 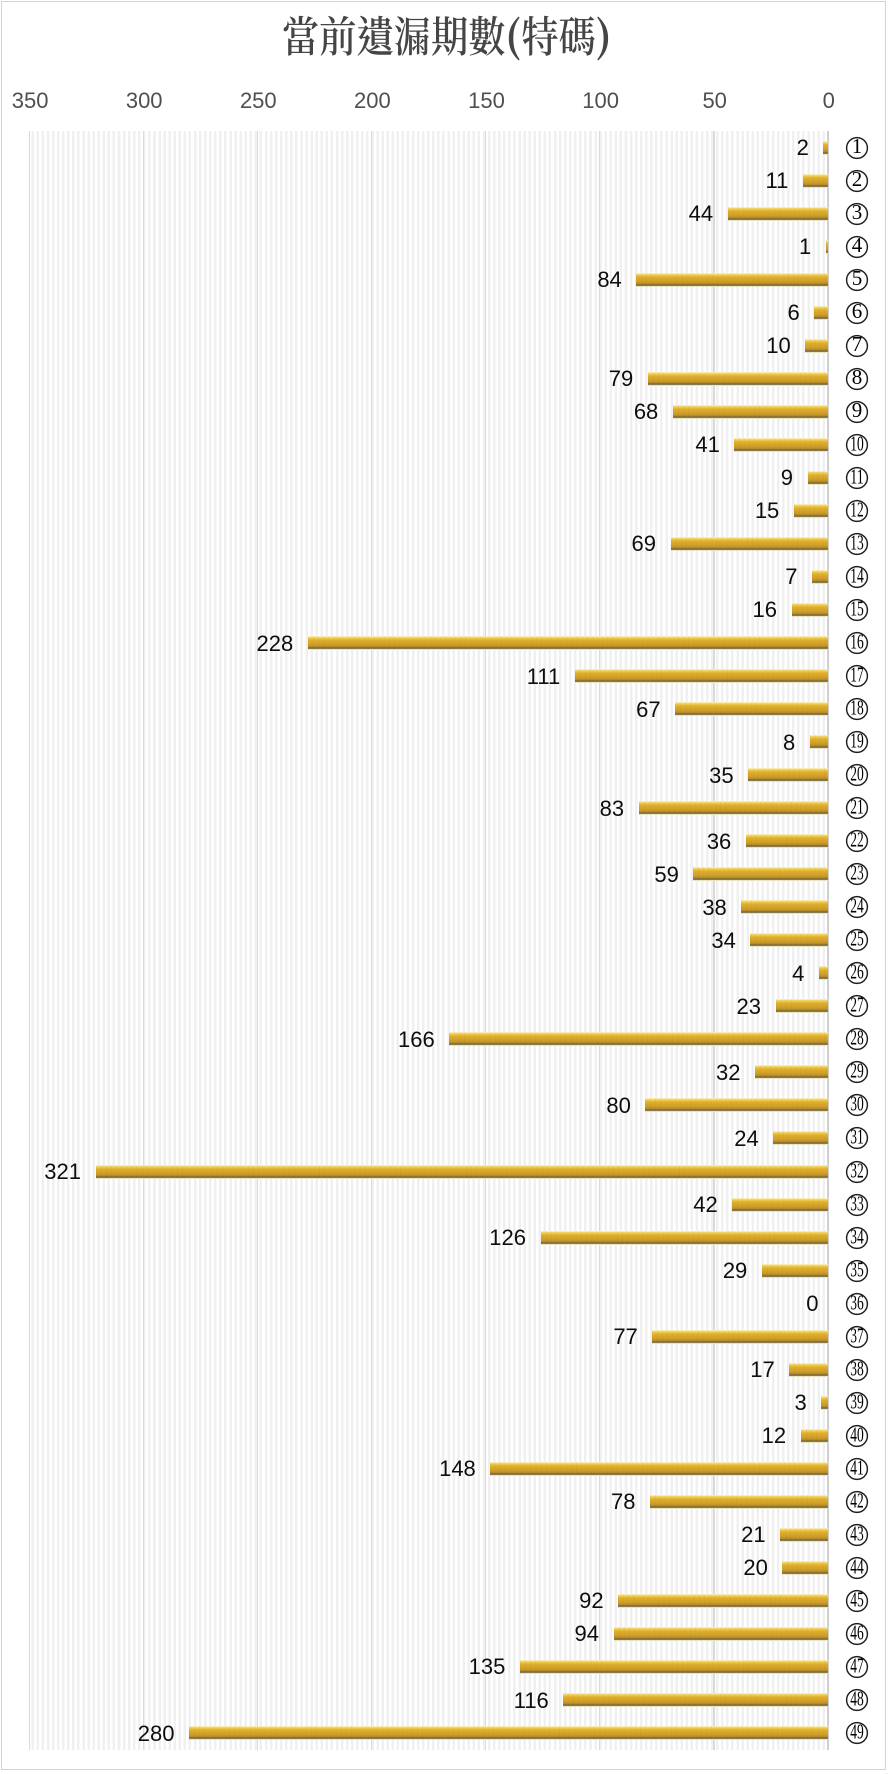 I want to click on svg-text: 9, so click(x=856, y=411).